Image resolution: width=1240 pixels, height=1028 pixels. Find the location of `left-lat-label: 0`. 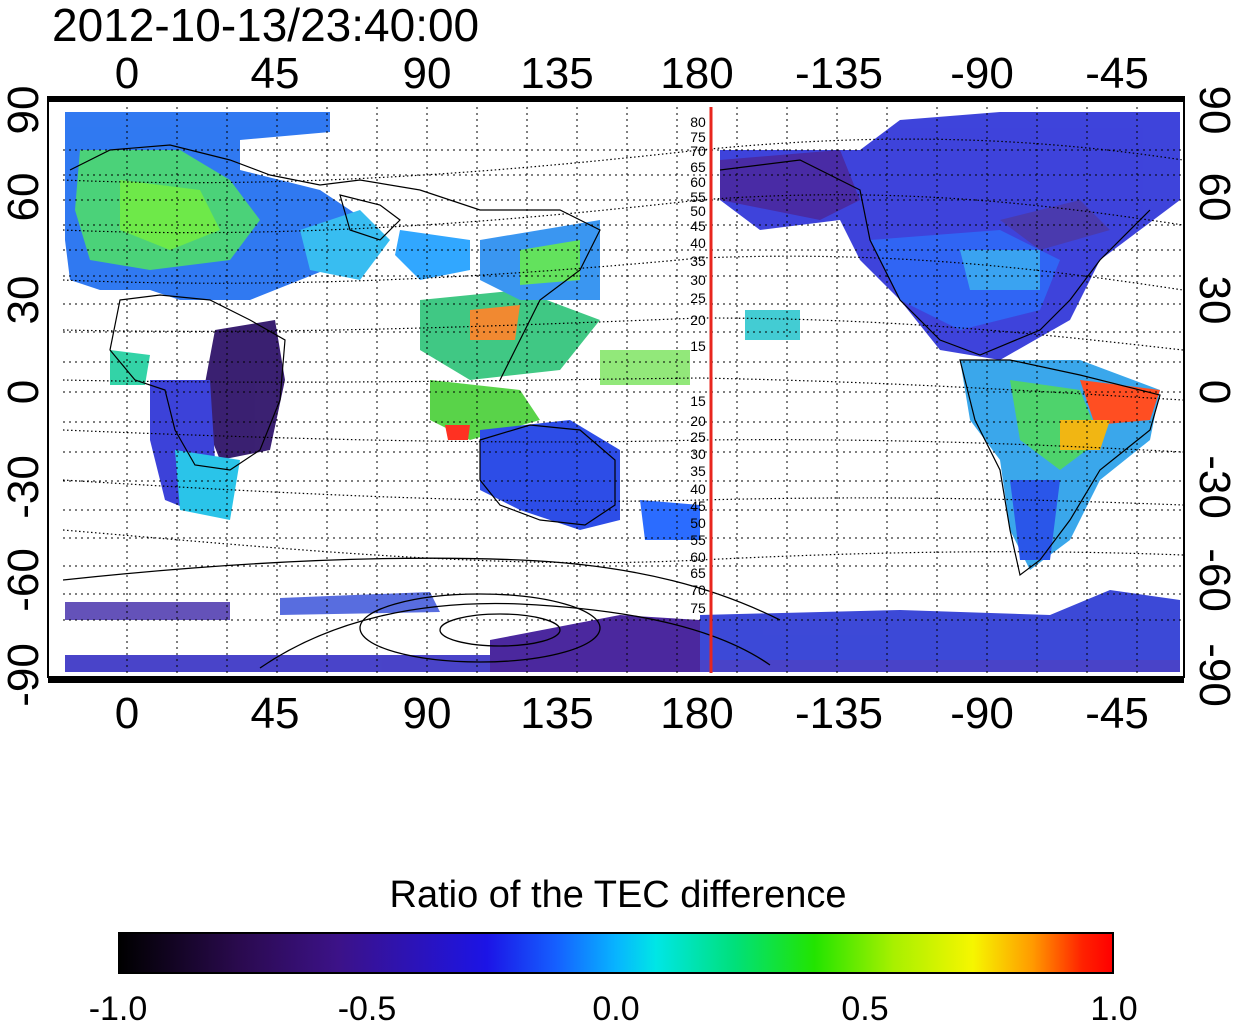

left-lat-label: 0 is located at coordinates (24, 392).